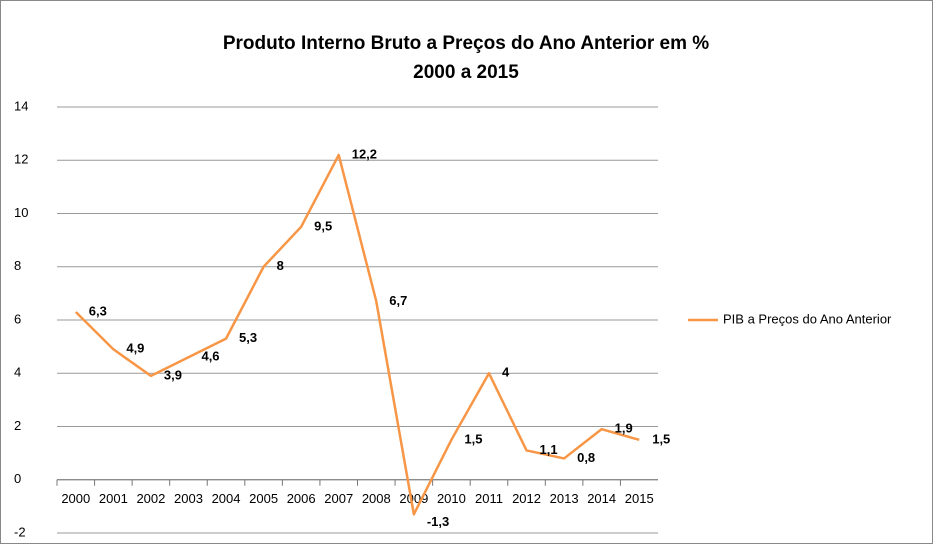  What do you see at coordinates (807, 318) in the screenshot?
I see `legend-label: PIB a Preços do Ano Anterior` at bounding box center [807, 318].